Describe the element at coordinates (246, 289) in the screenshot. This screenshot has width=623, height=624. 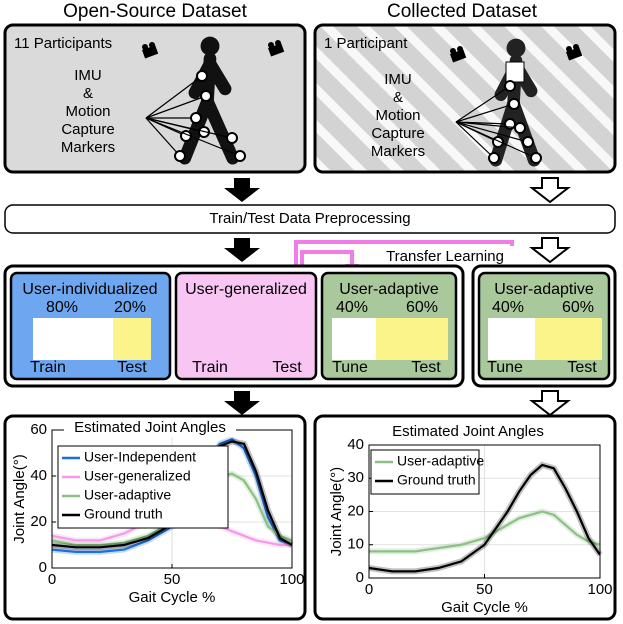
I see `model-name: User-generalized` at that location.